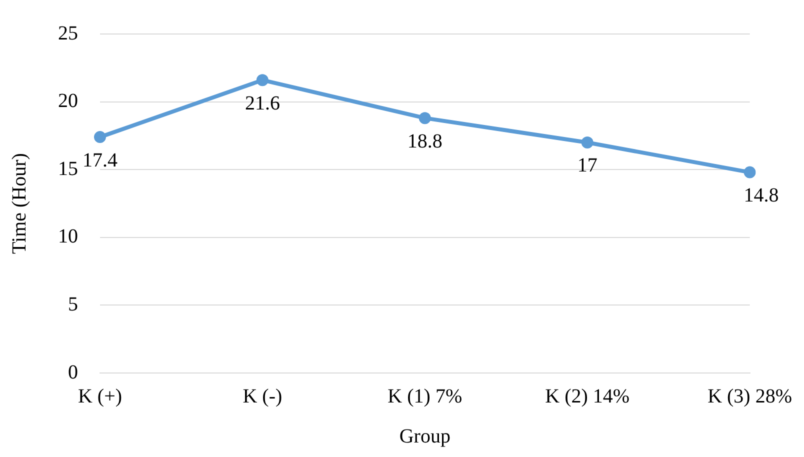 The image size is (804, 457). Describe the element at coordinates (68, 237) in the screenshot. I see `y-tick-label: 10` at that location.